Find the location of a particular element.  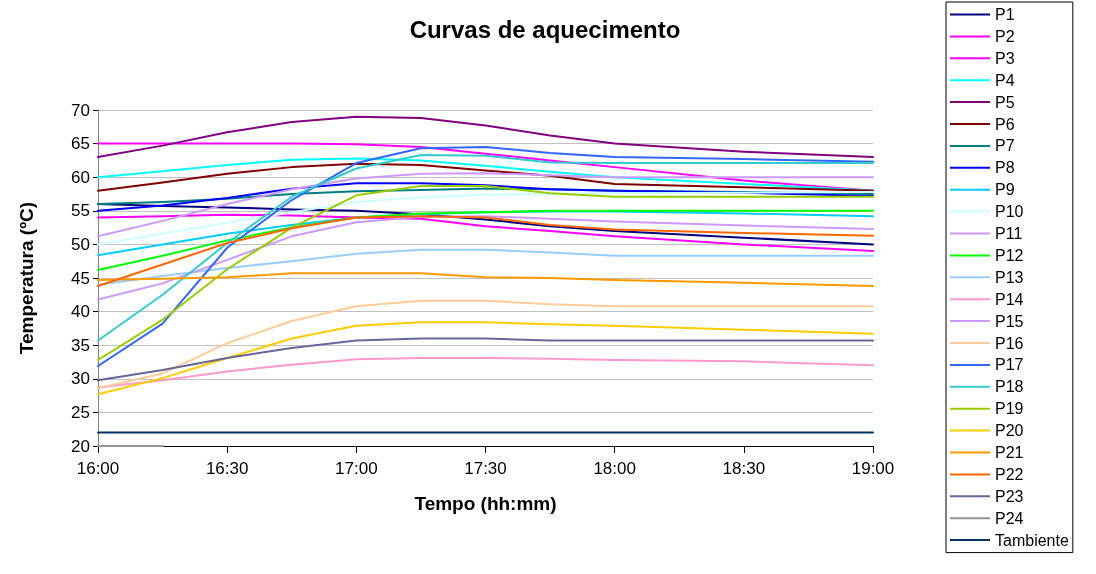

legend-label: P4 is located at coordinates (1005, 80).